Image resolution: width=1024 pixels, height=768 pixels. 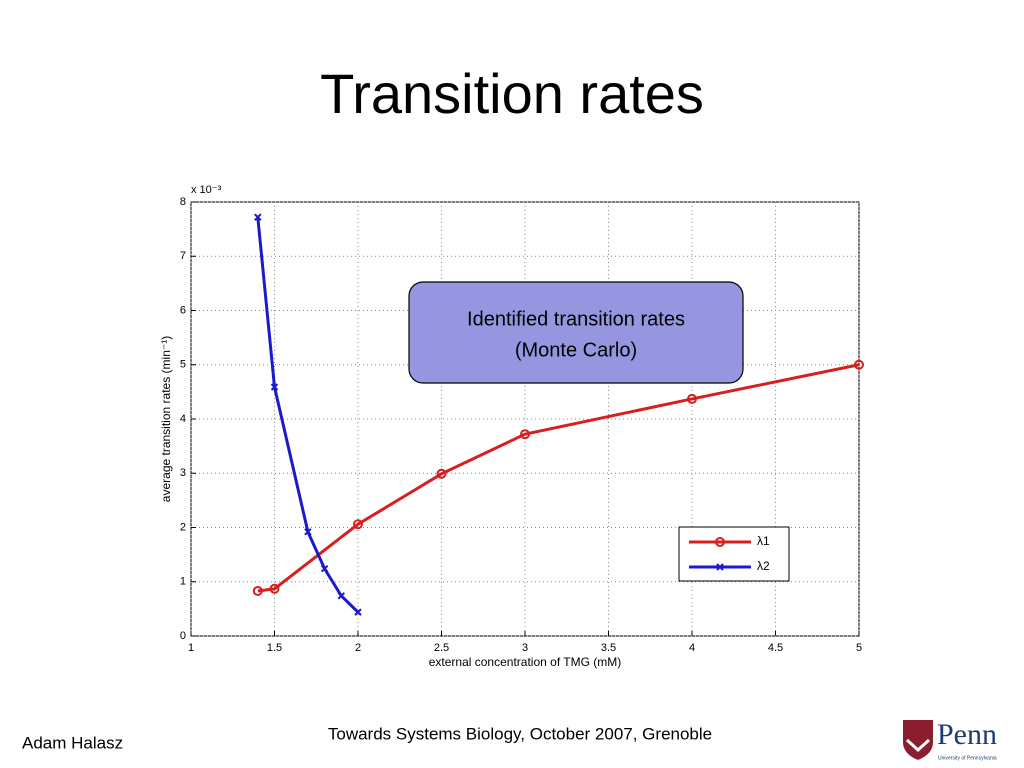 I want to click on x-tick-label: 2.5, so click(x=441, y=648).